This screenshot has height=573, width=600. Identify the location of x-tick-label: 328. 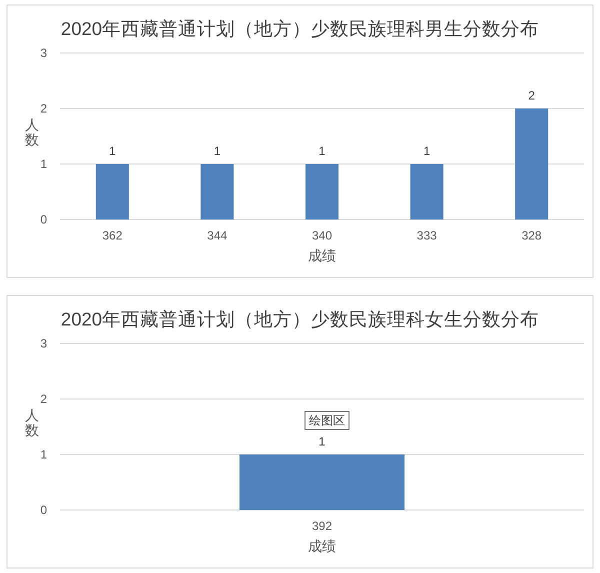
(532, 235).